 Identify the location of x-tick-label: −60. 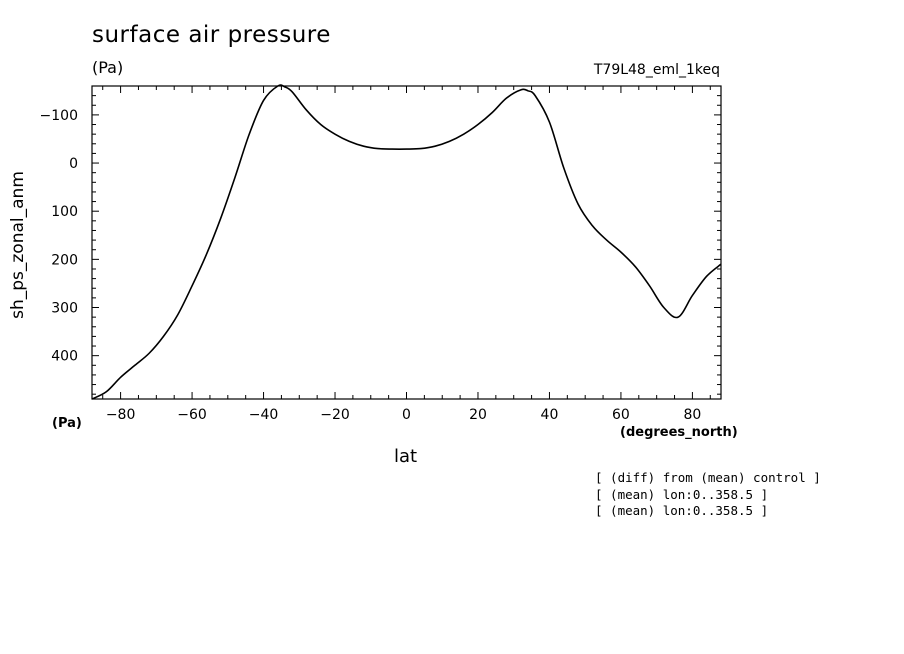
(192, 415).